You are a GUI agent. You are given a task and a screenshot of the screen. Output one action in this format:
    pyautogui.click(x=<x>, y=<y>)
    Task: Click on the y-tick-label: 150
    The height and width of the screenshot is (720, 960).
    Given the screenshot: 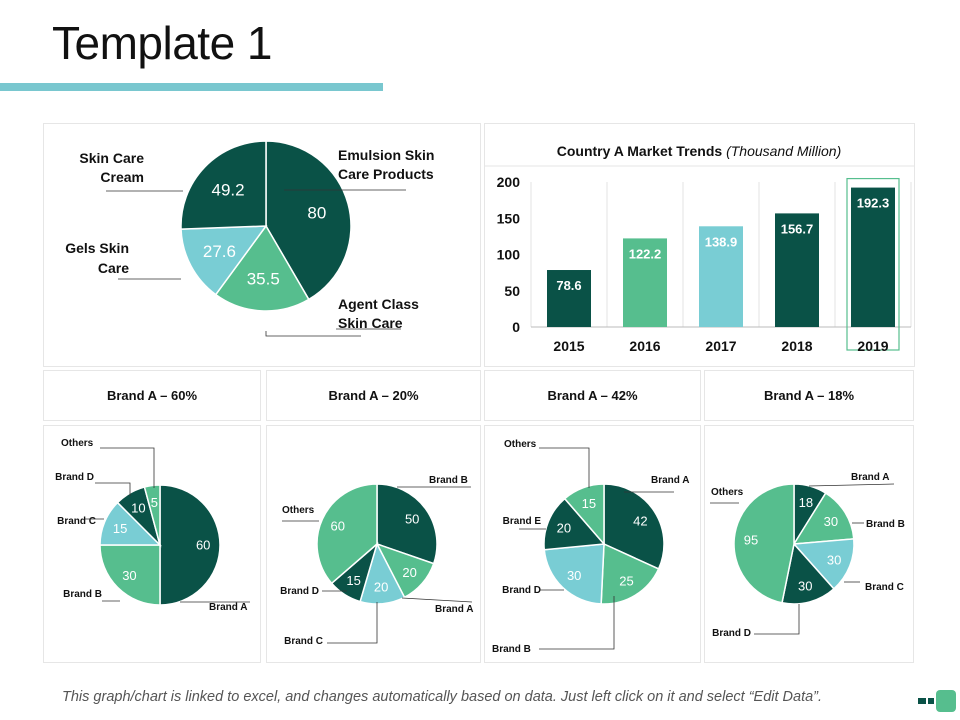 What is the action you would take?
    pyautogui.click(x=509, y=218)
    